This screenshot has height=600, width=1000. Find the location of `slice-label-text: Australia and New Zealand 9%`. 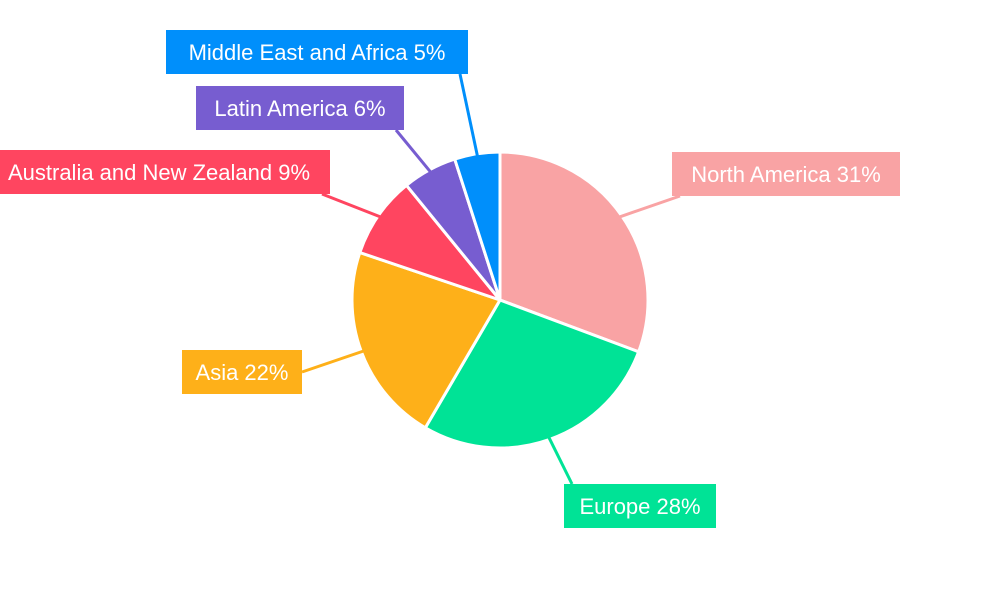

slice-label-text: Australia and New Zealand 9% is located at coordinates (159, 172).